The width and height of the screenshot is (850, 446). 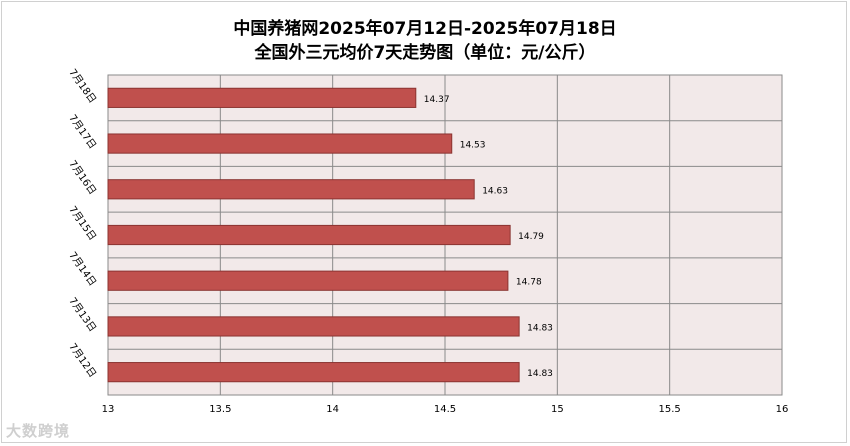 What do you see at coordinates (670, 409) in the screenshot?
I see `x-tick-label: 15.5` at bounding box center [670, 409].